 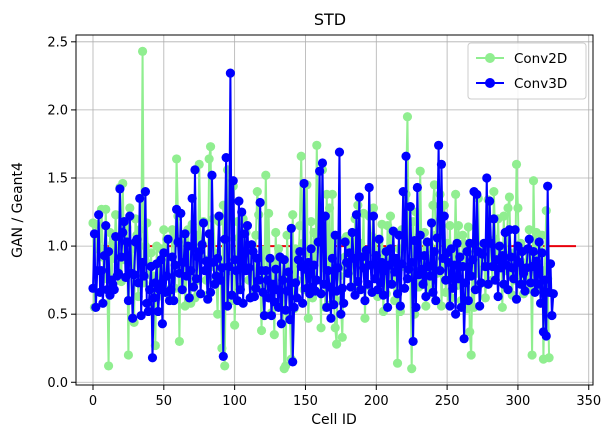 I want to click on legend: Conv2D Conv3D, so click(x=527, y=71).